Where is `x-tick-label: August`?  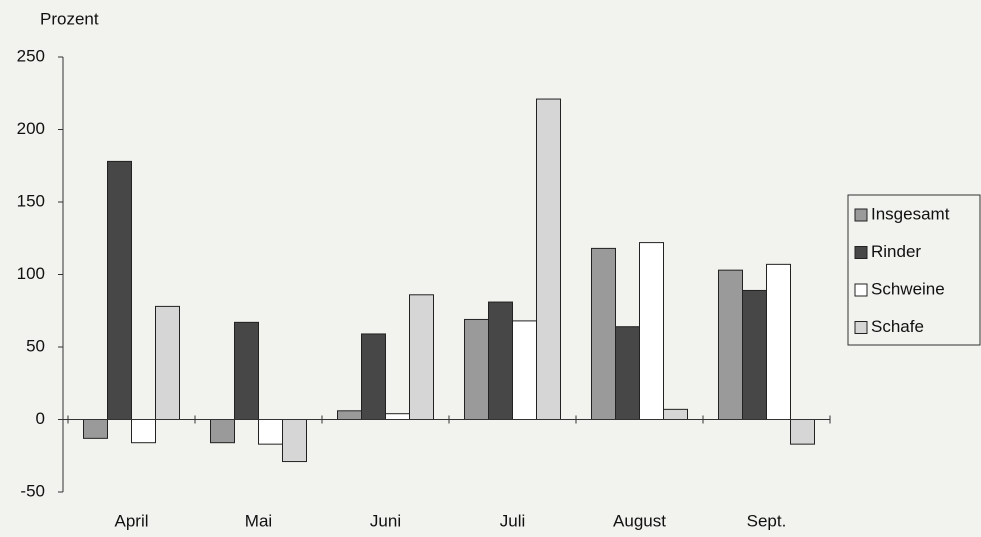 x-tick-label: August is located at coordinates (639, 520).